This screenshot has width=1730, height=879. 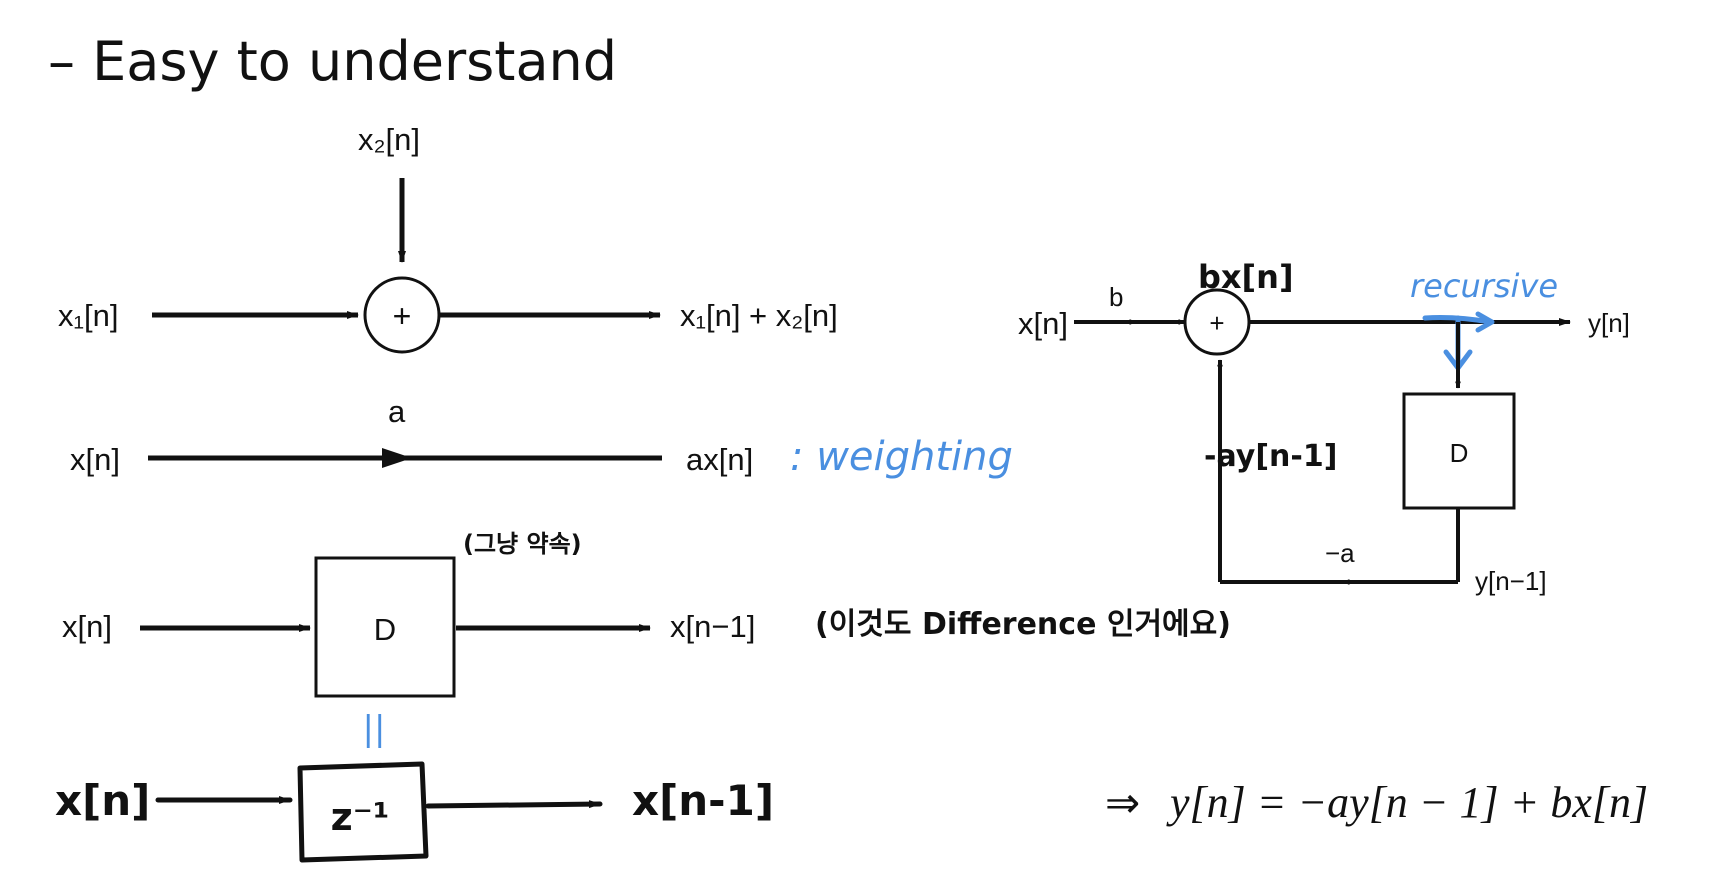 I want to click on feedback-note: -ay[n-1], so click(x=1270, y=456).